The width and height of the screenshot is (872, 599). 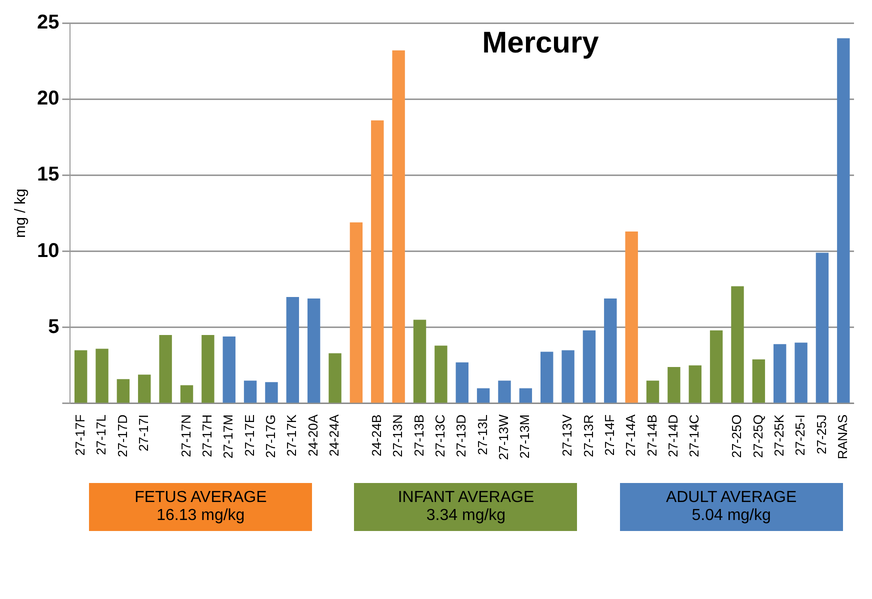 I want to click on x-tick-label: 27-14A, so click(x=630, y=435).